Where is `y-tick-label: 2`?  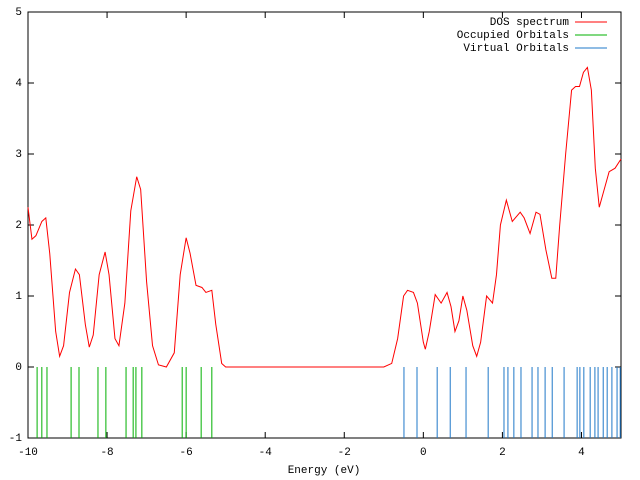 y-tick-label: 2 is located at coordinates (18, 226).